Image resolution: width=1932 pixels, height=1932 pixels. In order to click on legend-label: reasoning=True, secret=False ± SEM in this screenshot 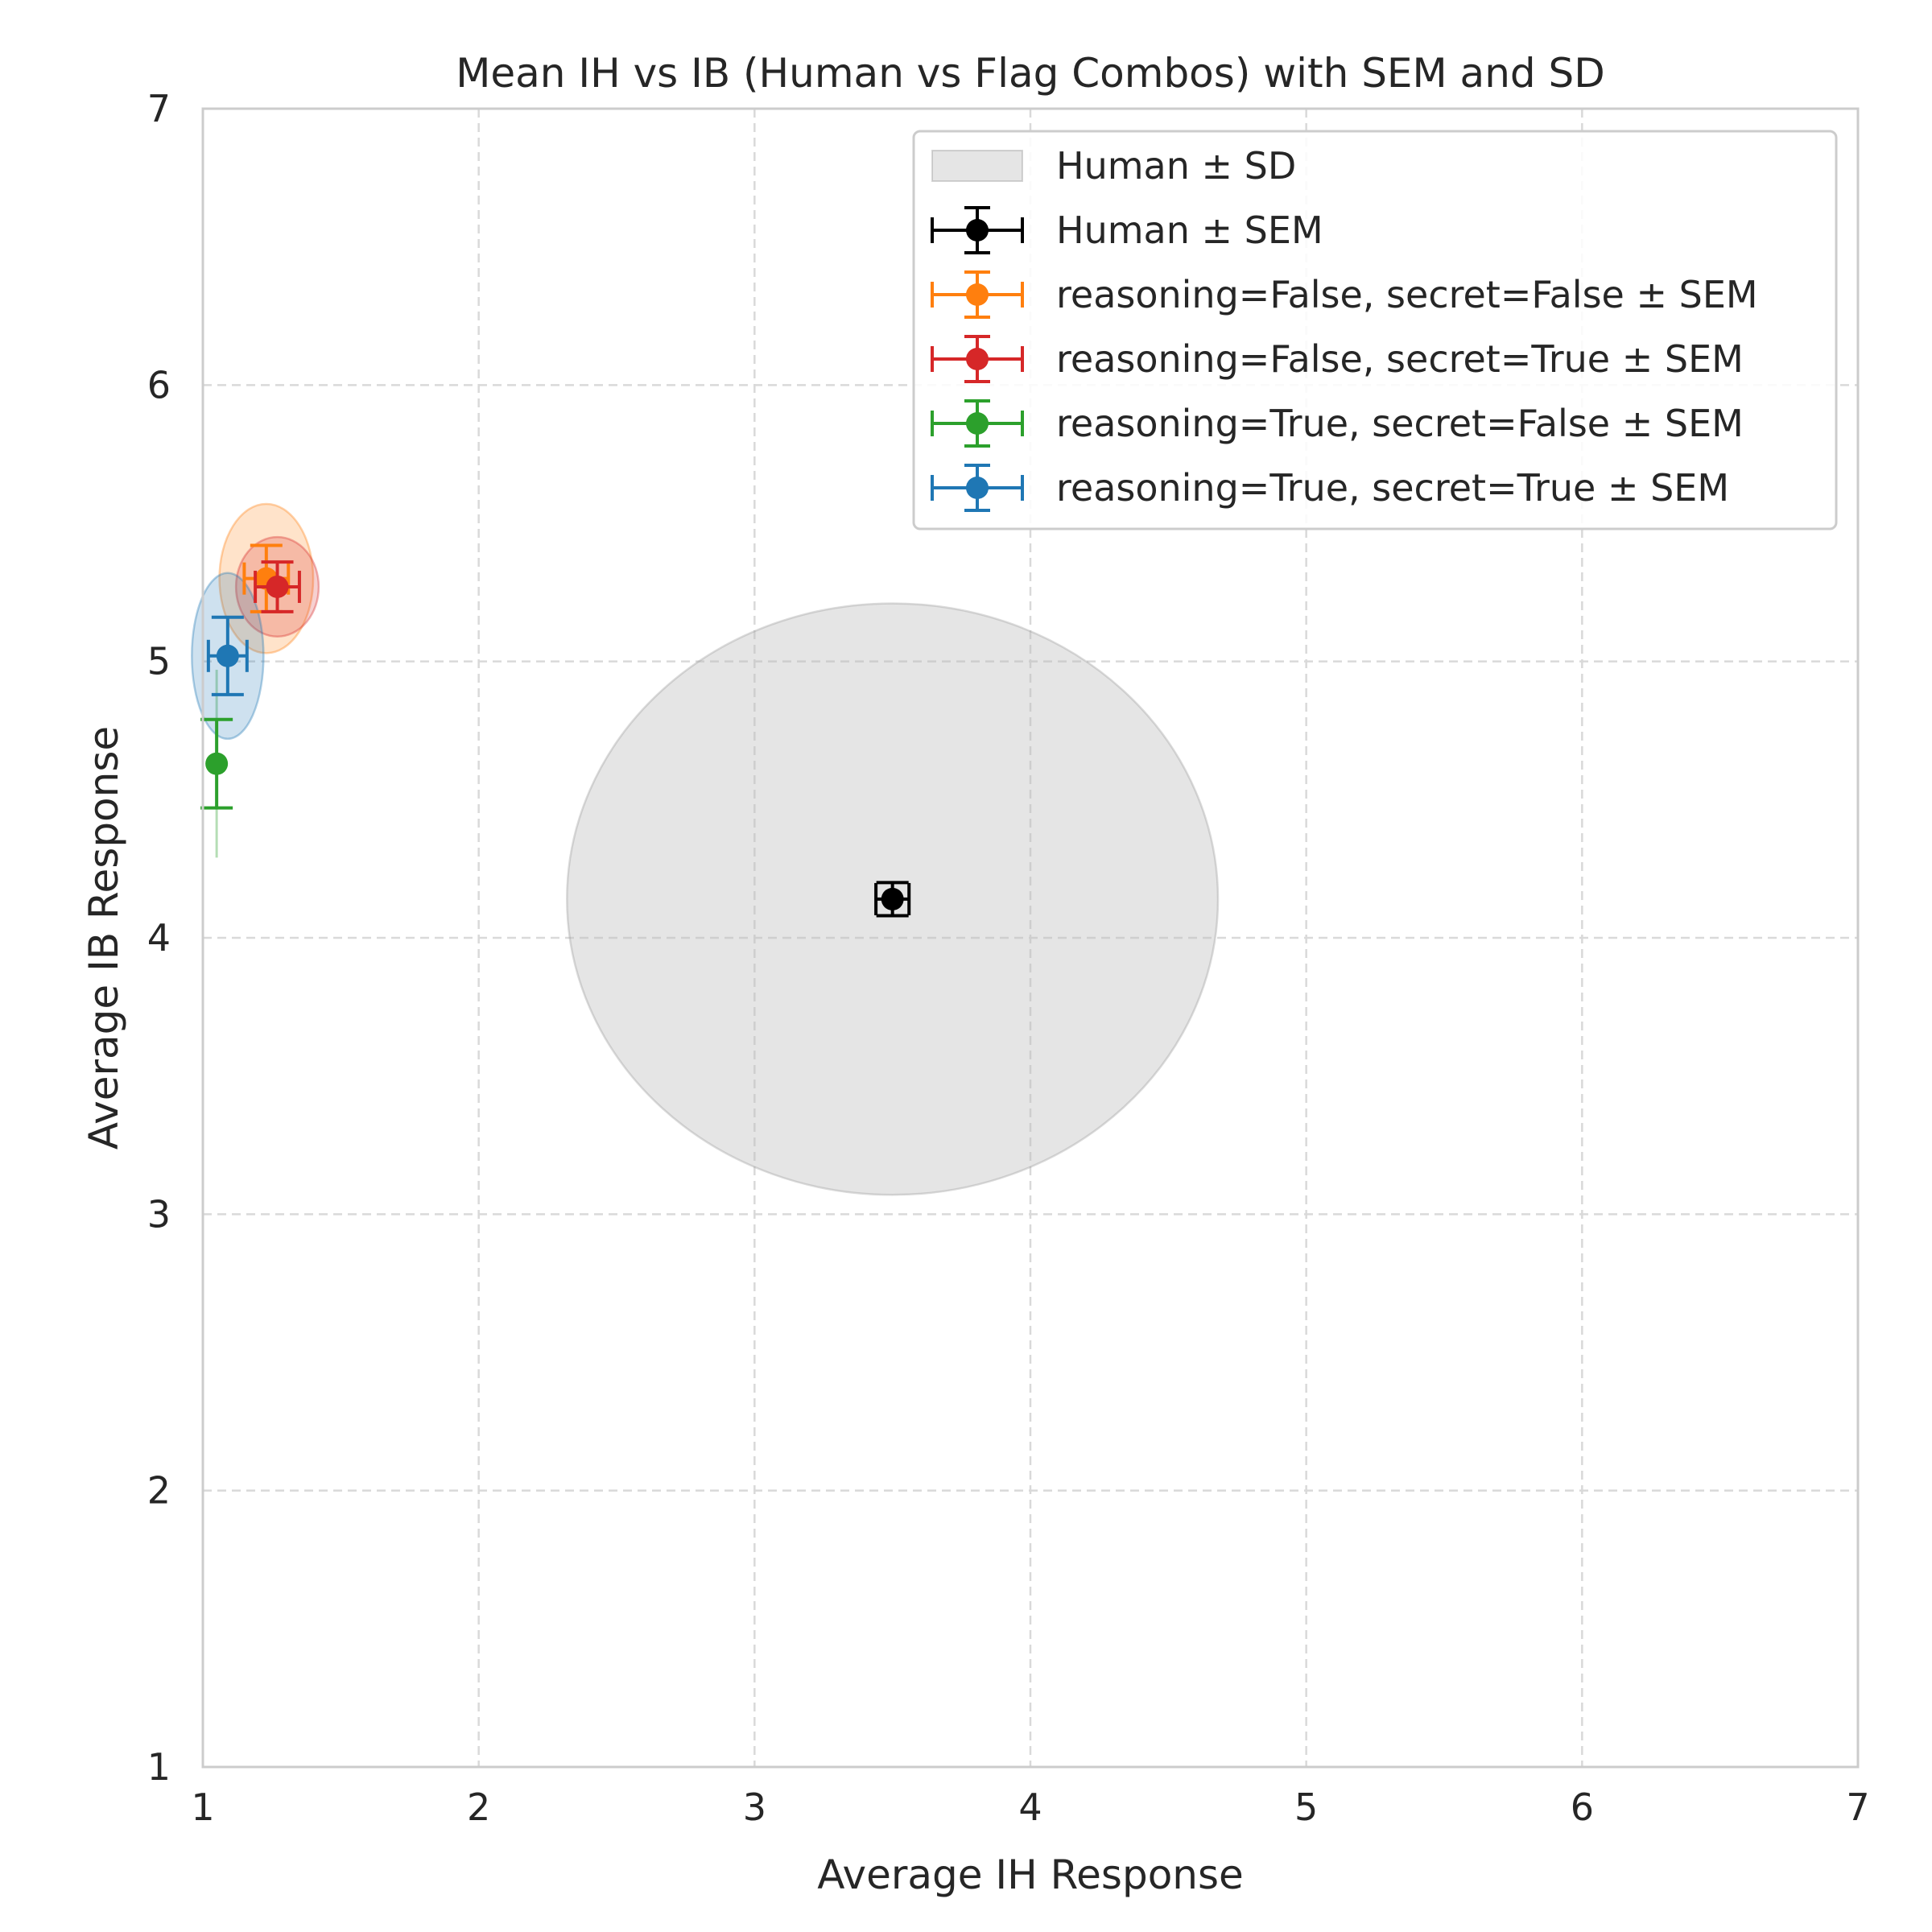, I will do `click(1400, 423)`.